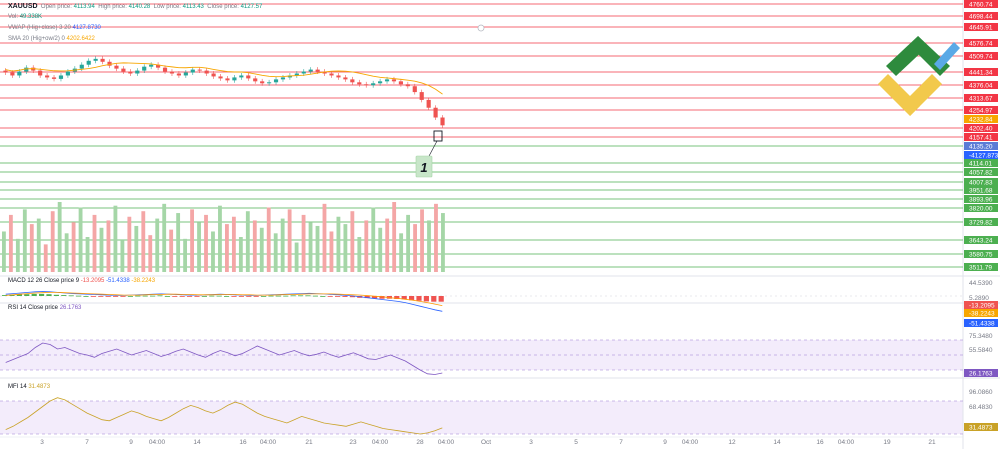 This screenshot has width=1000, height=449. Describe the element at coordinates (981, 373) in the screenshot. I see `rsi-axis-label-tag` at that location.